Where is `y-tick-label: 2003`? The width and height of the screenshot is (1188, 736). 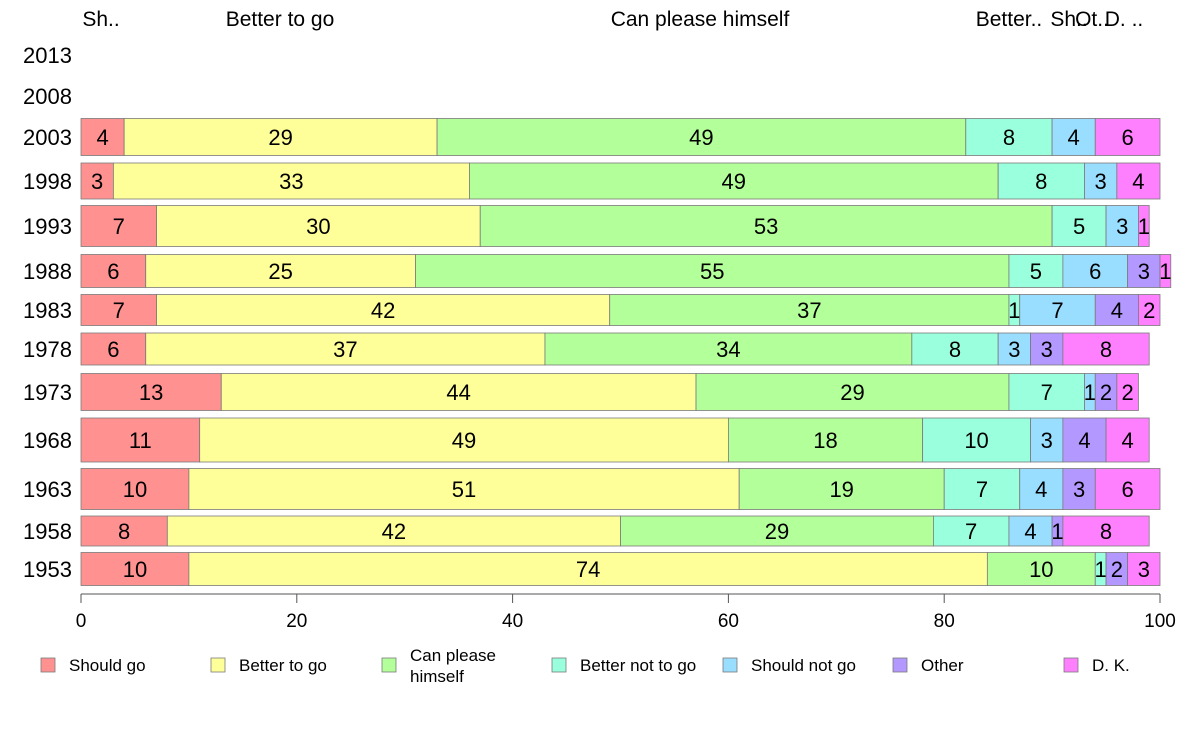 y-tick-label: 2003 is located at coordinates (47, 137).